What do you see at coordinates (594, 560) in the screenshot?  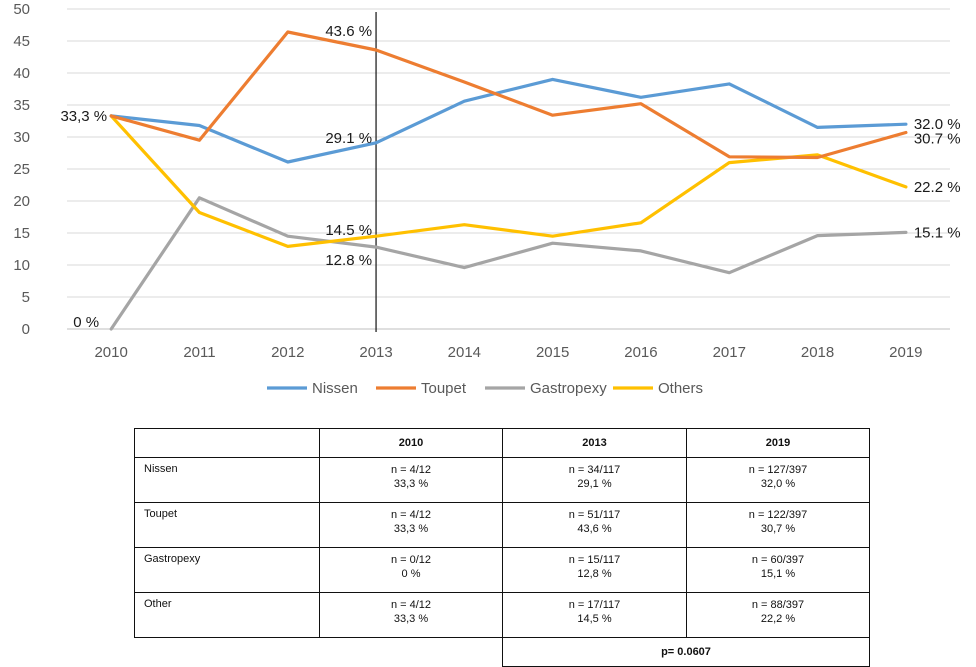 I see `cell-count: n = 15/117` at bounding box center [594, 560].